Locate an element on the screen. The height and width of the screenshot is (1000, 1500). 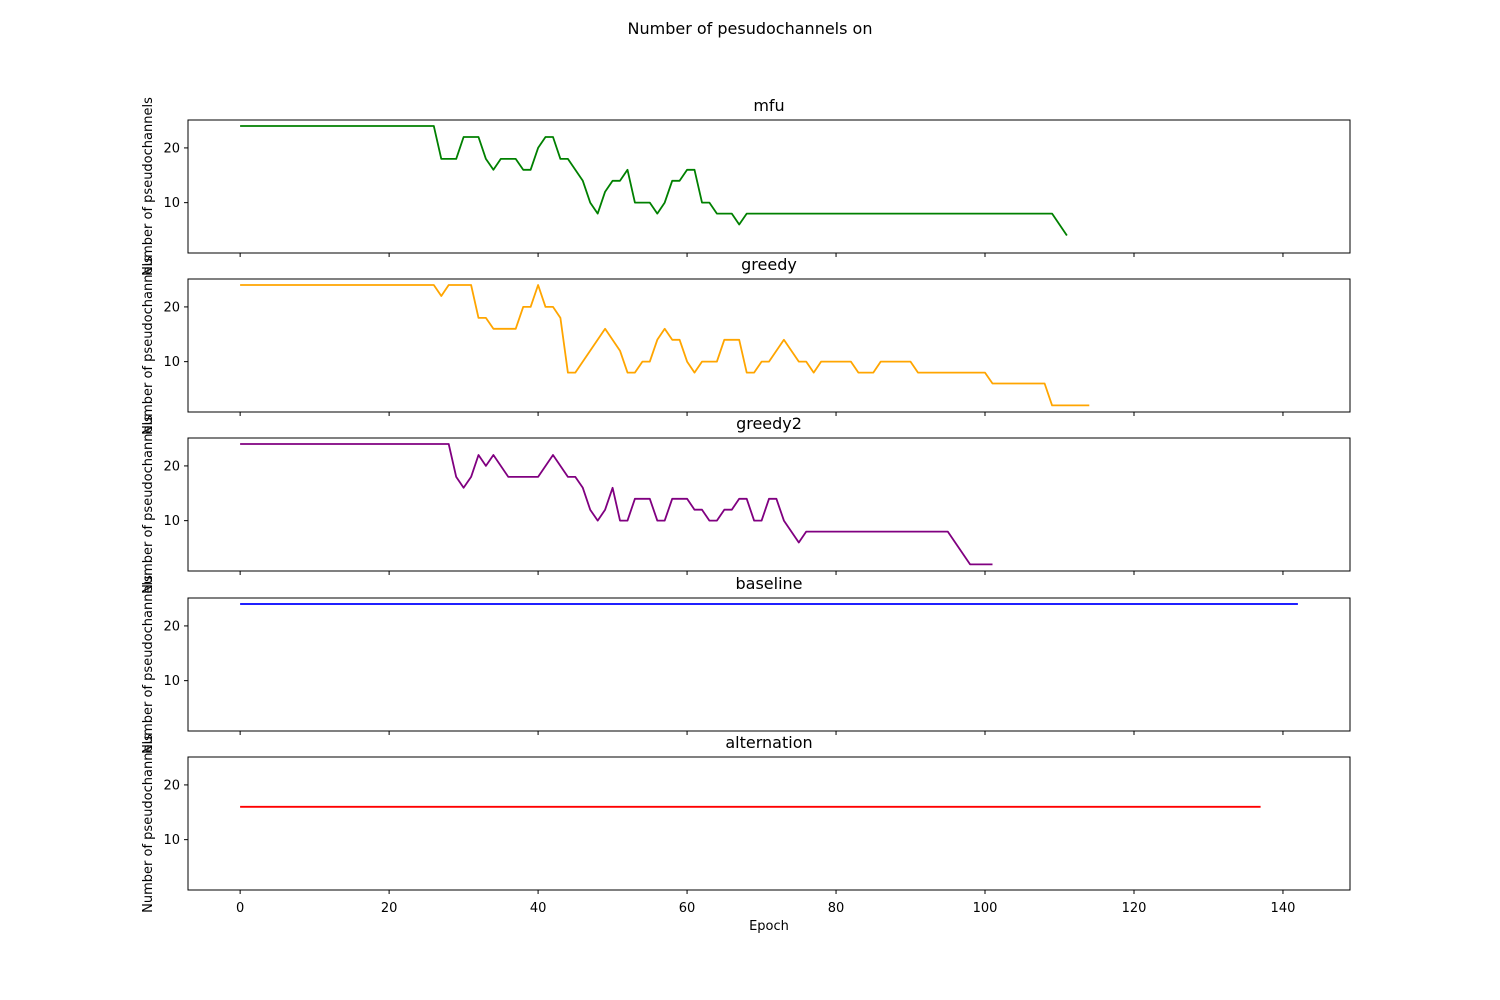
x-tick-label: 80 is located at coordinates (836, 908).